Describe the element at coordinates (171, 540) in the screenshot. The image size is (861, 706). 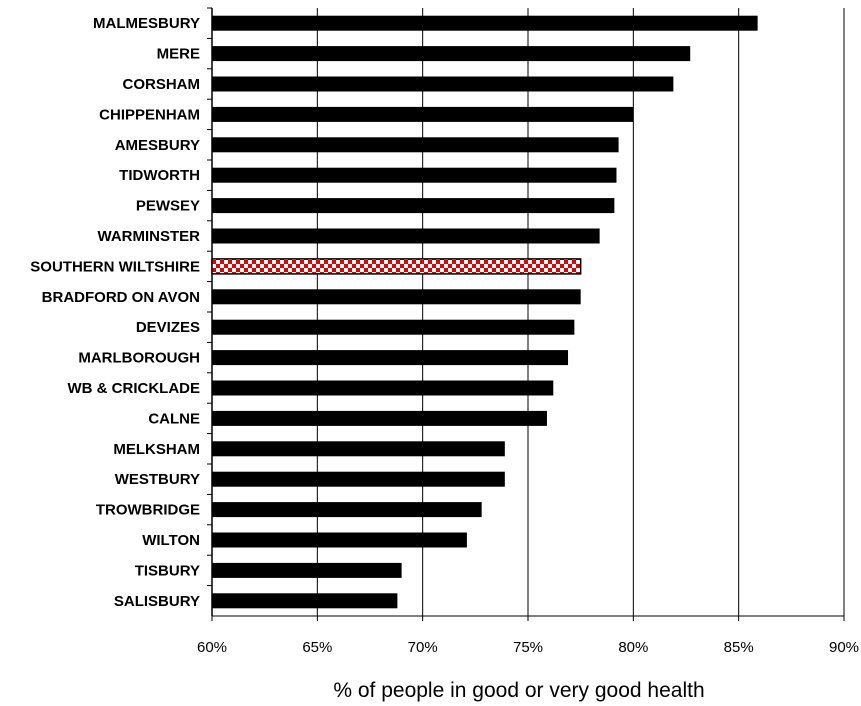
I see `category-label: WILTON` at that location.